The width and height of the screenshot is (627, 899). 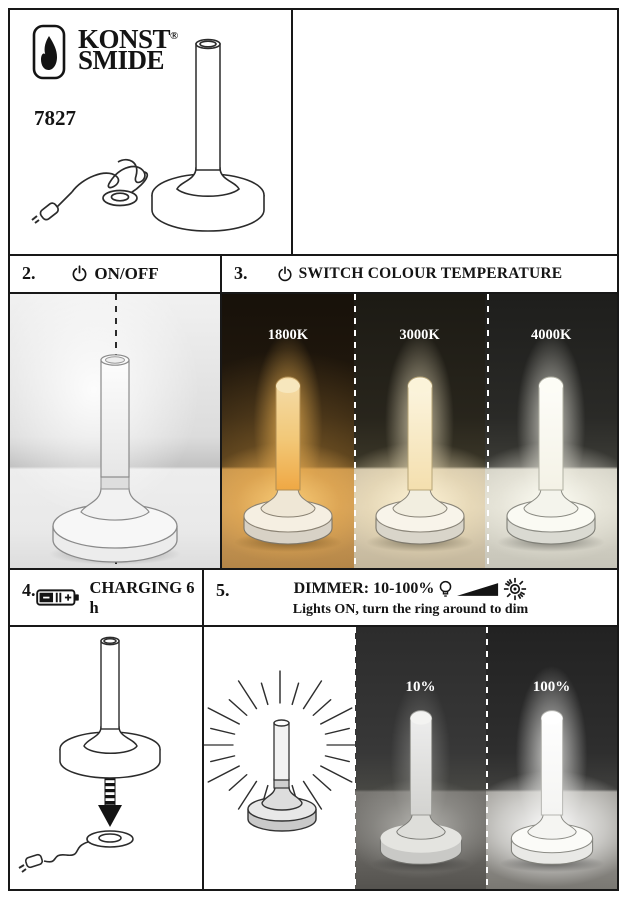 What do you see at coordinates (89, 754) in the screenshot?
I see `charging-drawing` at bounding box center [89, 754].